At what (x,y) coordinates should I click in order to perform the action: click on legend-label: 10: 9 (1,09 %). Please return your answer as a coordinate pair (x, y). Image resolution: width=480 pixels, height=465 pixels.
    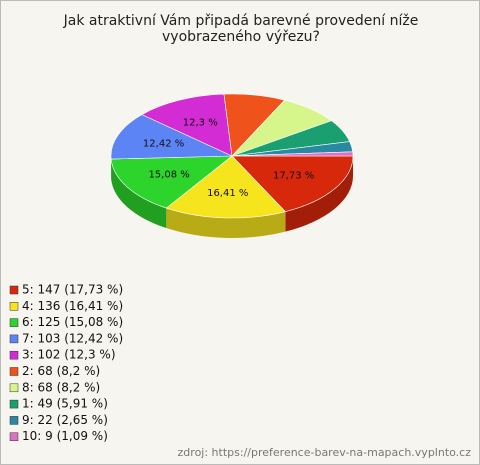
    Looking at the image, I should click on (65, 436).